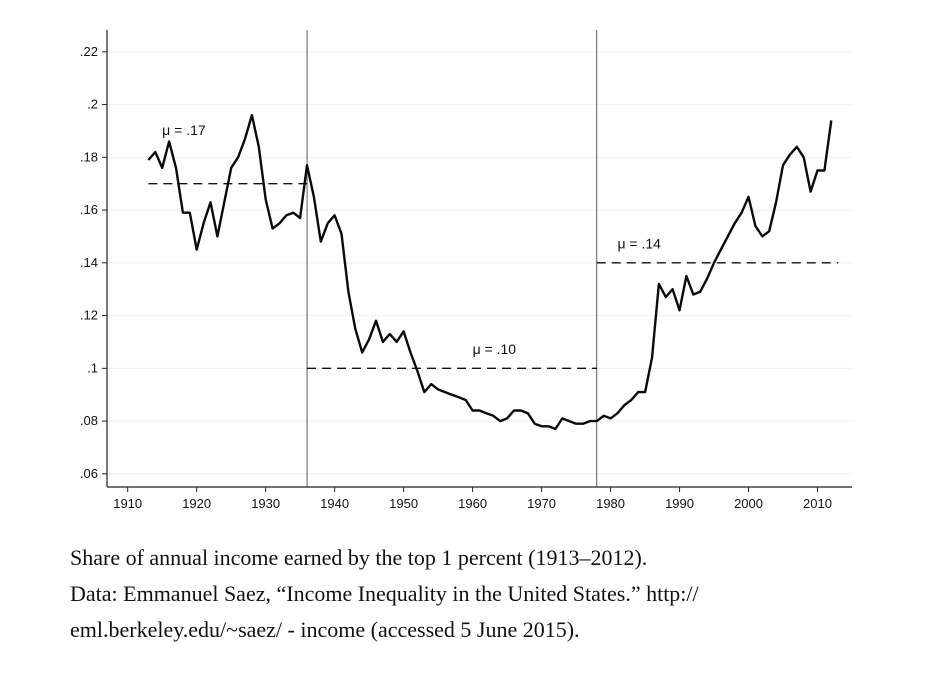  I want to click on x-tick-label: 1910, so click(127, 503).